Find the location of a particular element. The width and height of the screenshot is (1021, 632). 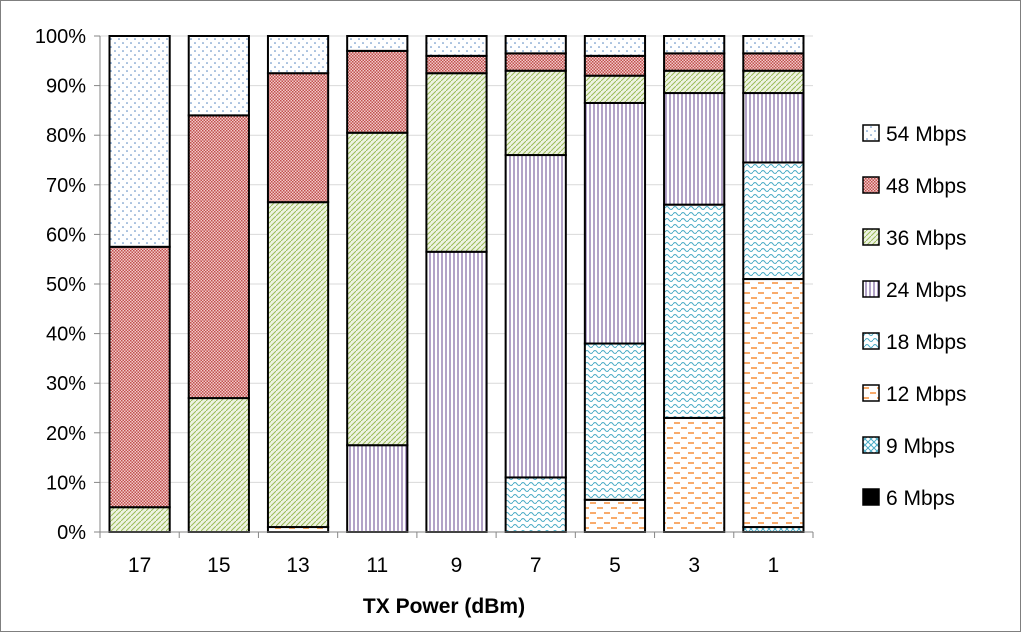

x-tick-label: 5 is located at coordinates (615, 565).